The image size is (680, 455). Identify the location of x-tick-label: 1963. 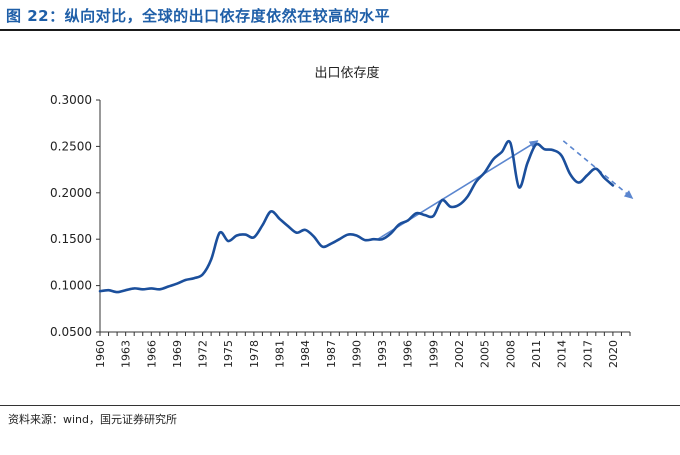
(126, 354).